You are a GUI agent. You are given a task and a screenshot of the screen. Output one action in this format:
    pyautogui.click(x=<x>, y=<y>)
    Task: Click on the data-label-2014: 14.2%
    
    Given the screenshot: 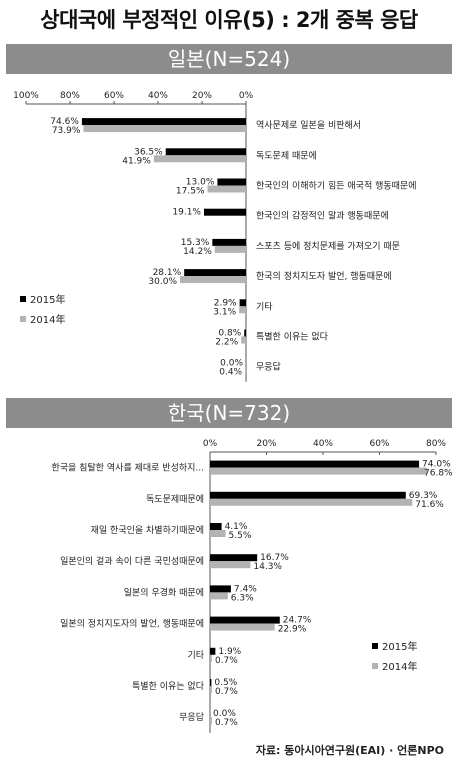 What is the action you would take?
    pyautogui.click(x=197, y=252)
    